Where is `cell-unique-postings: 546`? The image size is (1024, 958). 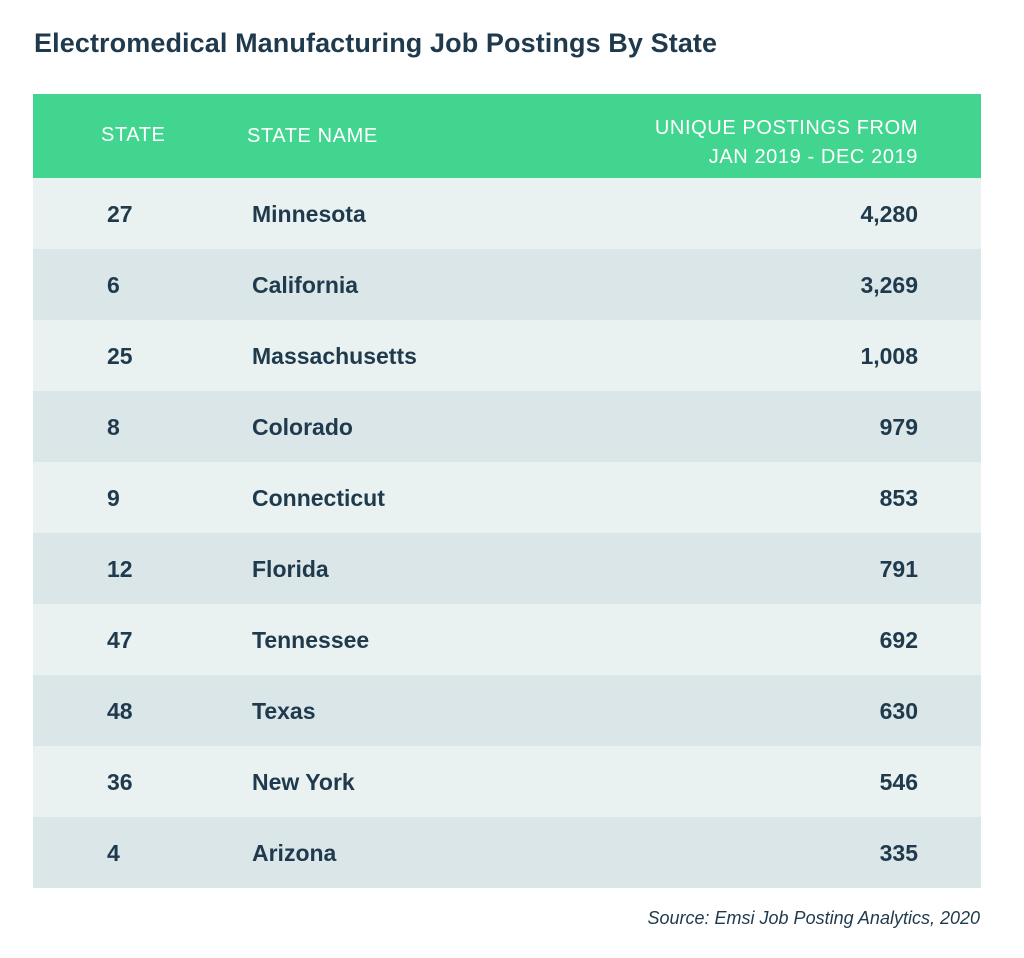 cell-unique-postings: 546 is located at coordinates (898, 782).